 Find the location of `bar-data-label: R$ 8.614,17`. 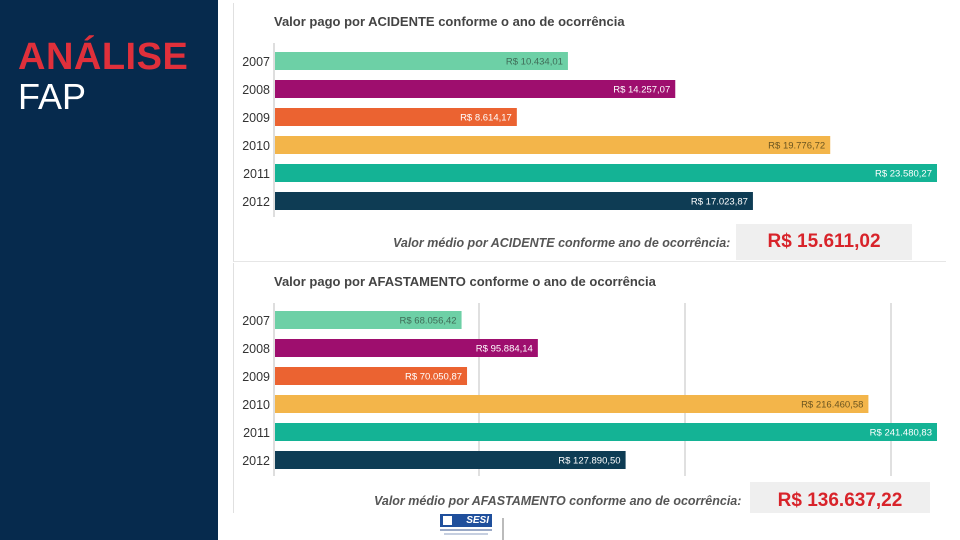

bar-data-label: R$ 8.614,17 is located at coordinates (486, 118).